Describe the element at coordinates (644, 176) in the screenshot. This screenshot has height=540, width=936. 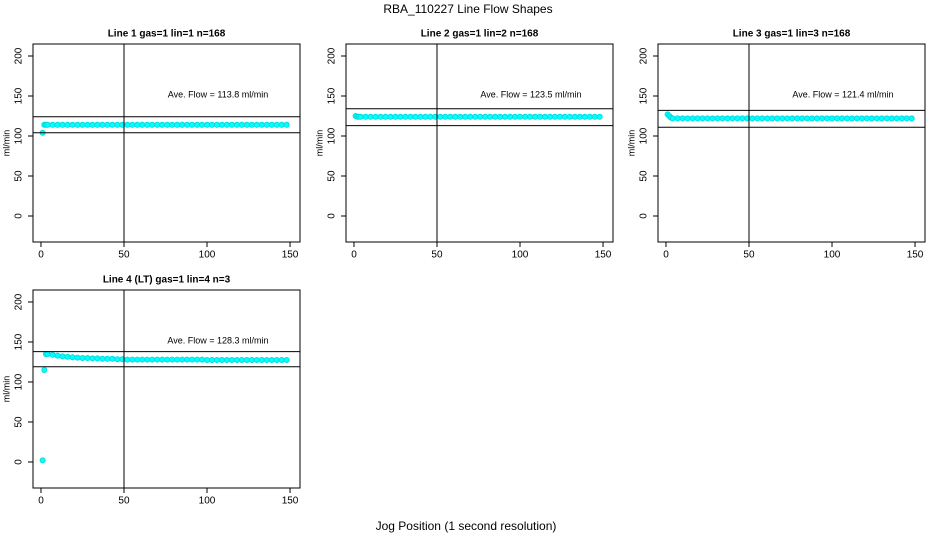
I see `y-tick-label: 50` at that location.